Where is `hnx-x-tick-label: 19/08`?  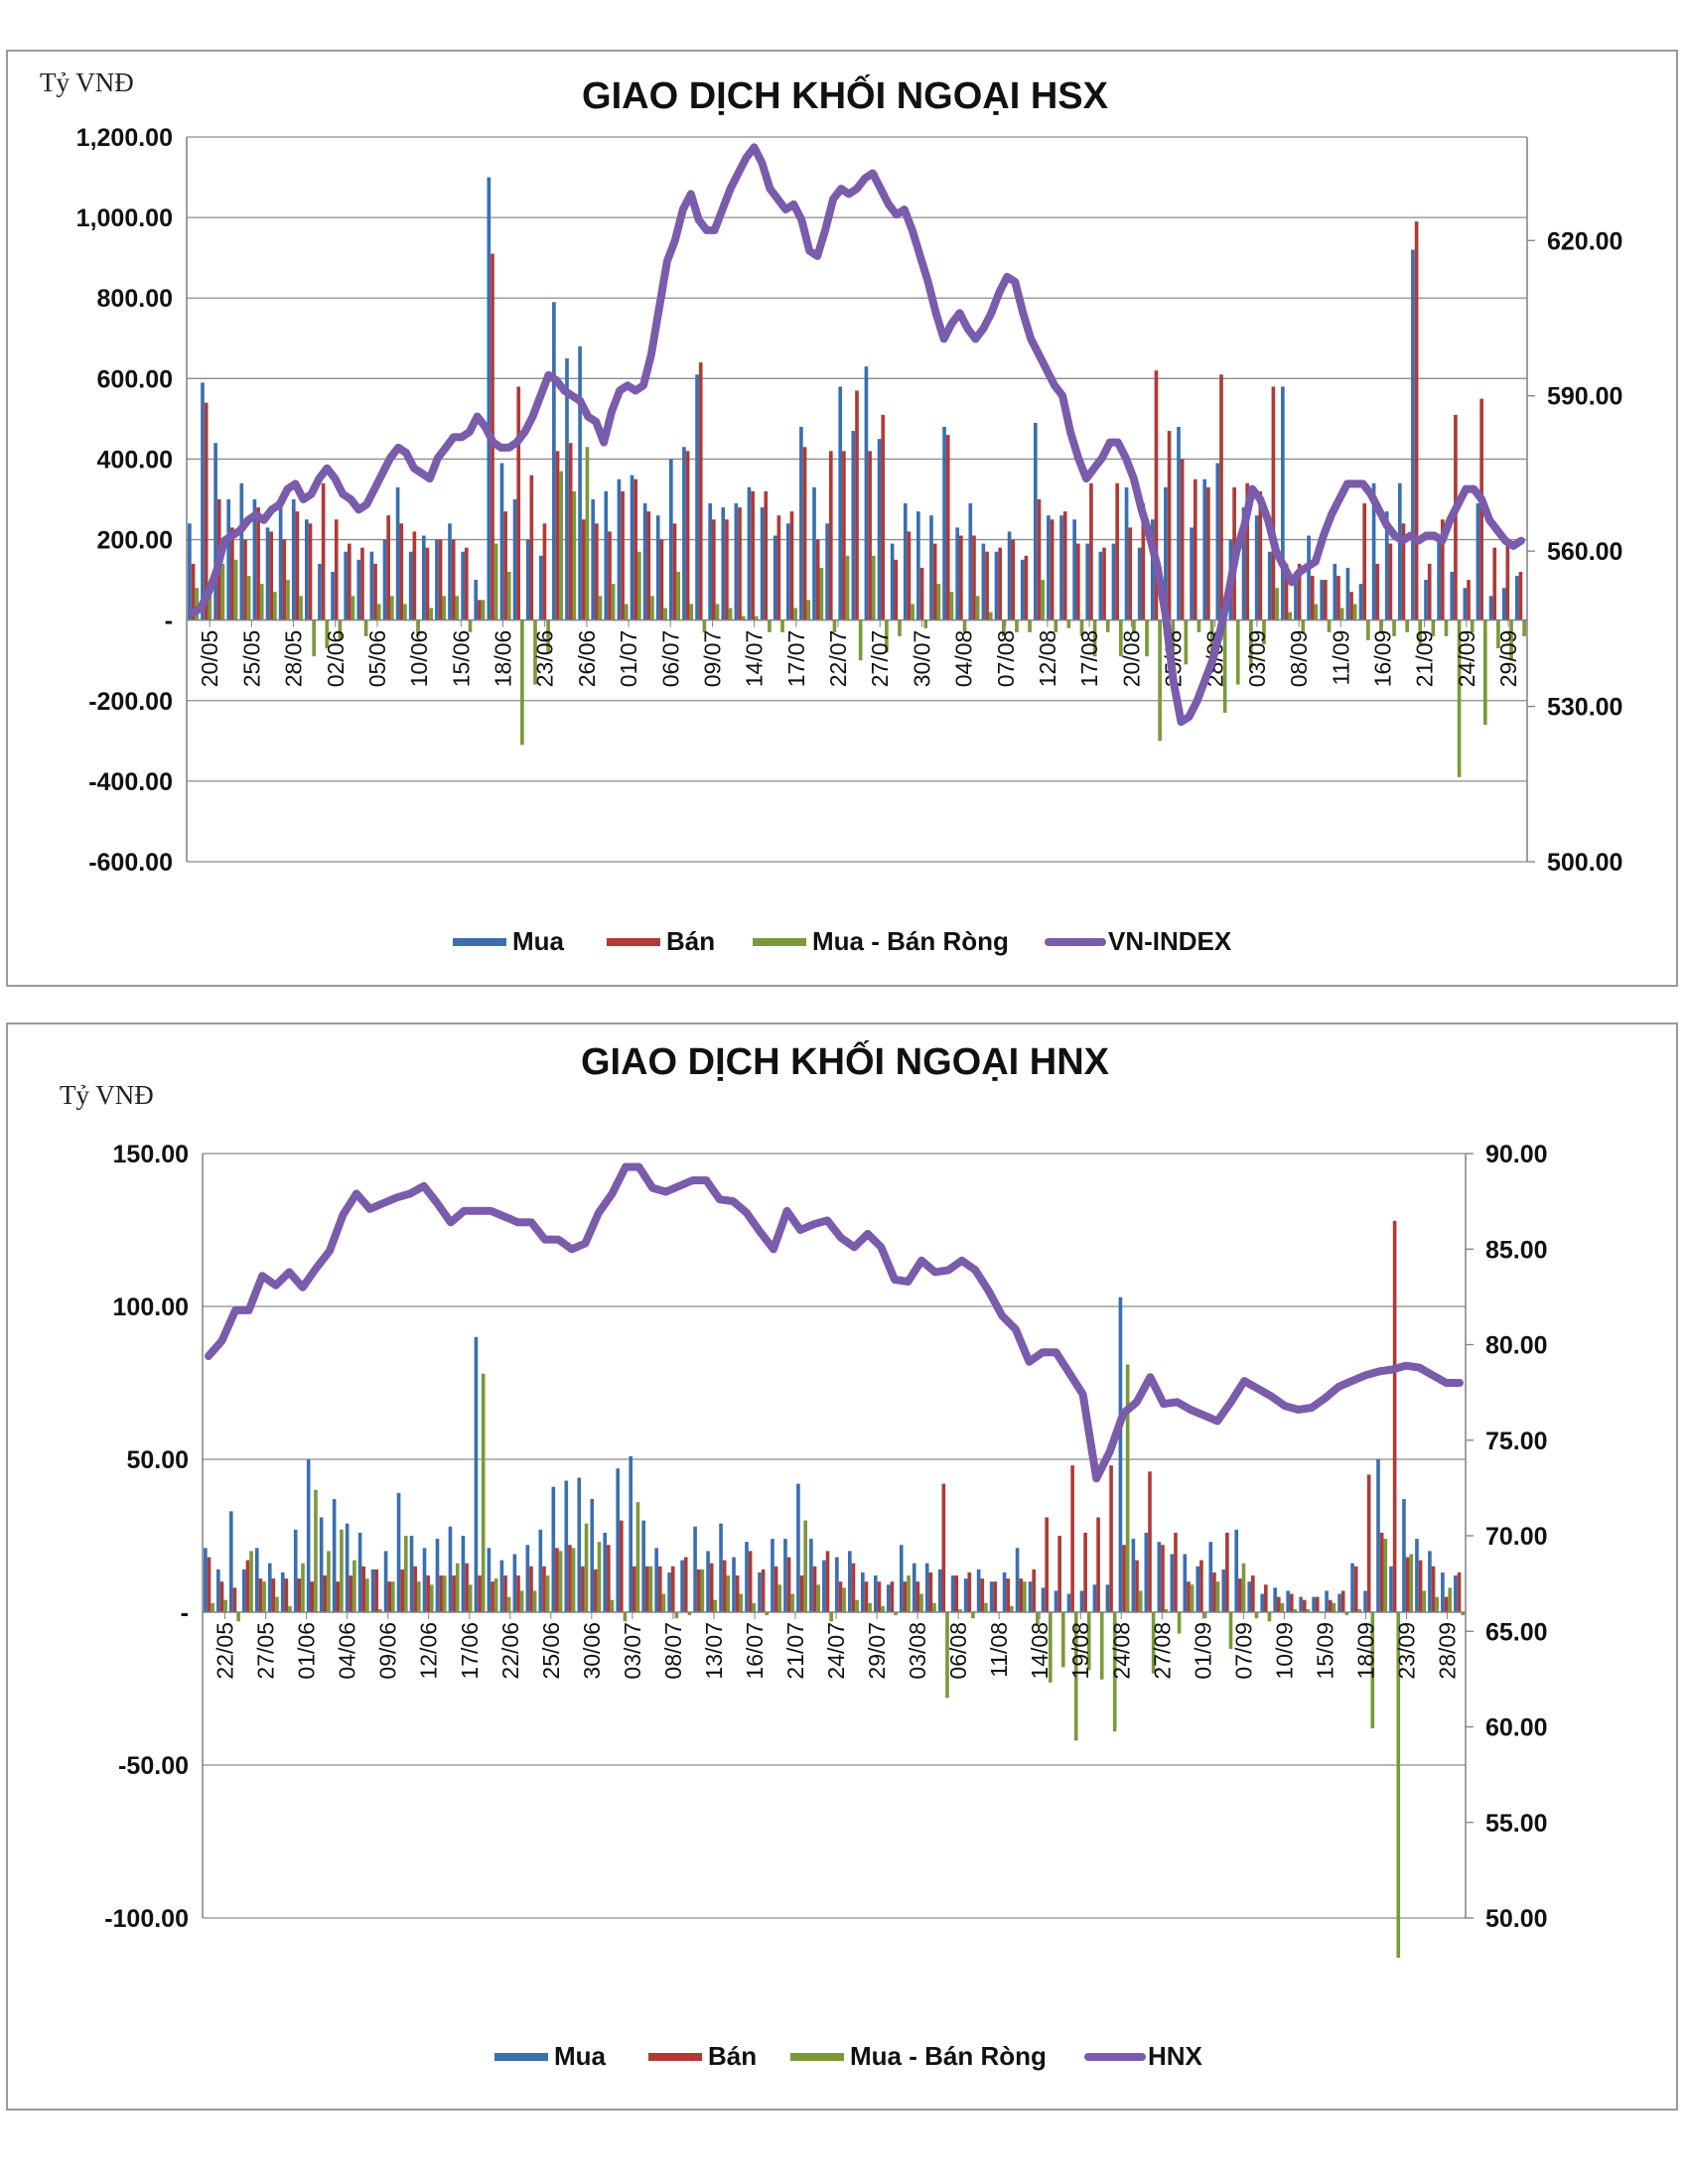
hnx-x-tick-label: 19/08 is located at coordinates (1080, 1651).